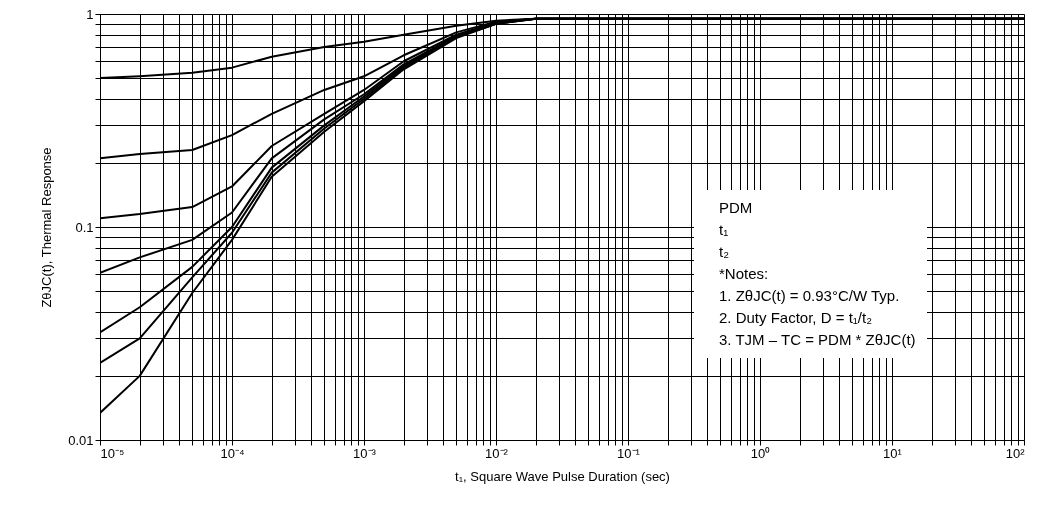 This screenshot has width=1060, height=512. Describe the element at coordinates (893, 453) in the screenshot. I see `x-tick-label: 10¹` at that location.